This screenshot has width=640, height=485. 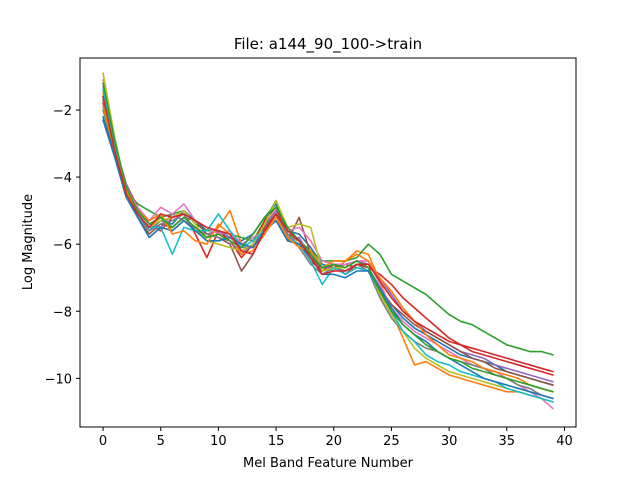 What do you see at coordinates (333, 441) in the screenshot?
I see `x-tick-label: 20` at bounding box center [333, 441].